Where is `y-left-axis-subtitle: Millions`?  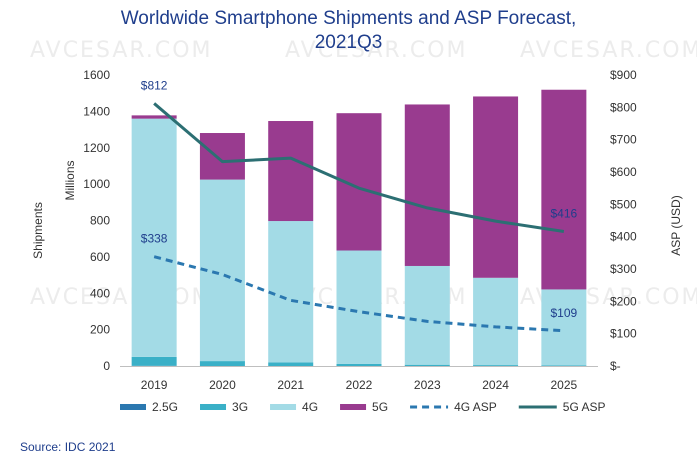 y-left-axis-subtitle: Millions is located at coordinates (70, 180).